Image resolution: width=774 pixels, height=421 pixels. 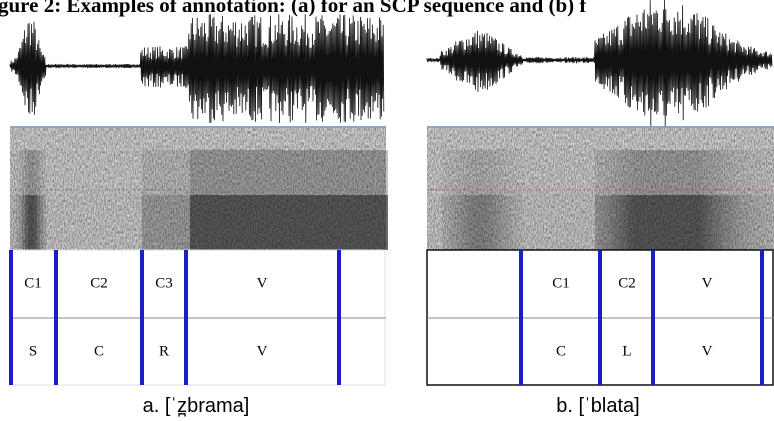 I want to click on caption: b. [ˈblata], so click(x=597, y=406).